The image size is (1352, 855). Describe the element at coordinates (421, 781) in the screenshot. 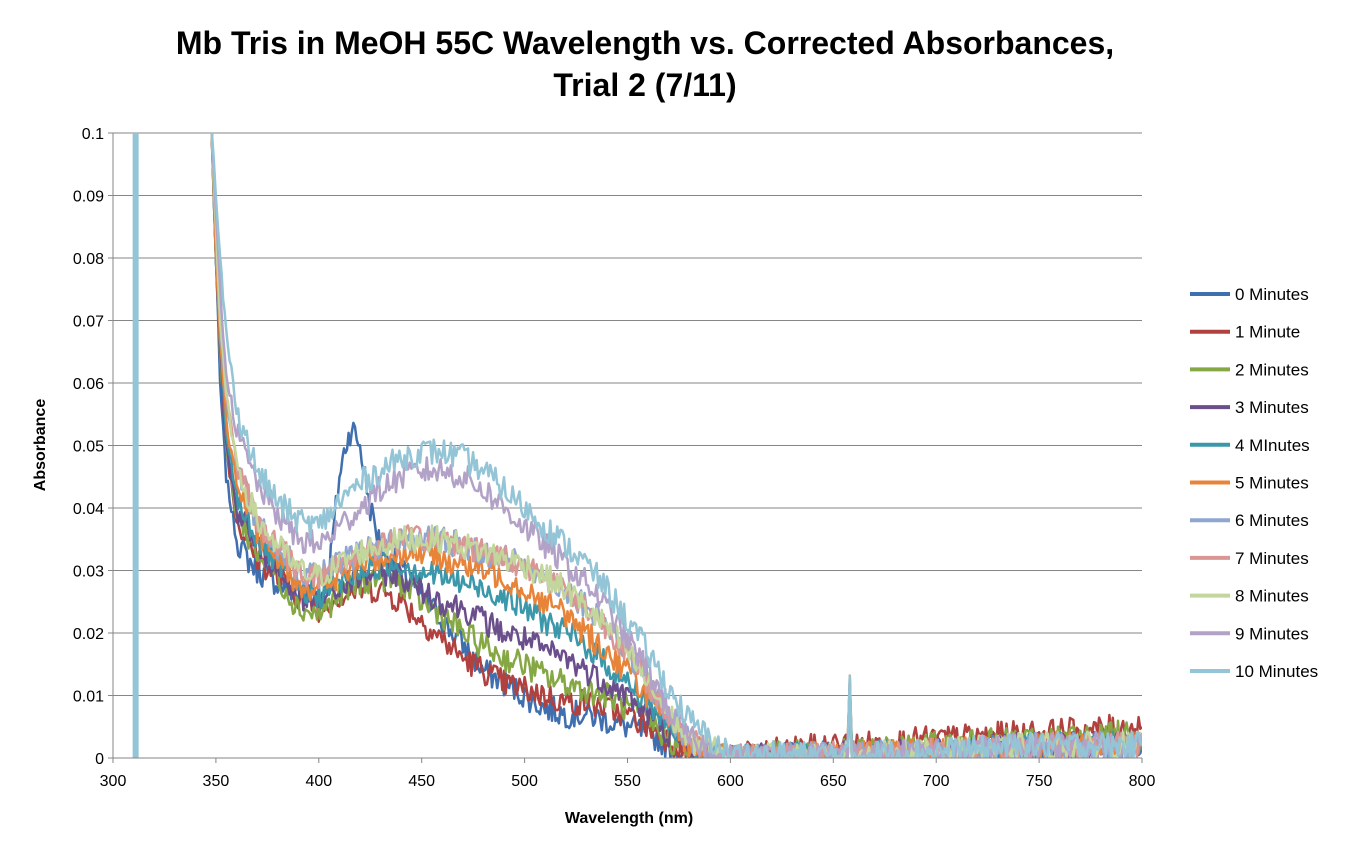

I see `x-tick-label: 450` at that location.